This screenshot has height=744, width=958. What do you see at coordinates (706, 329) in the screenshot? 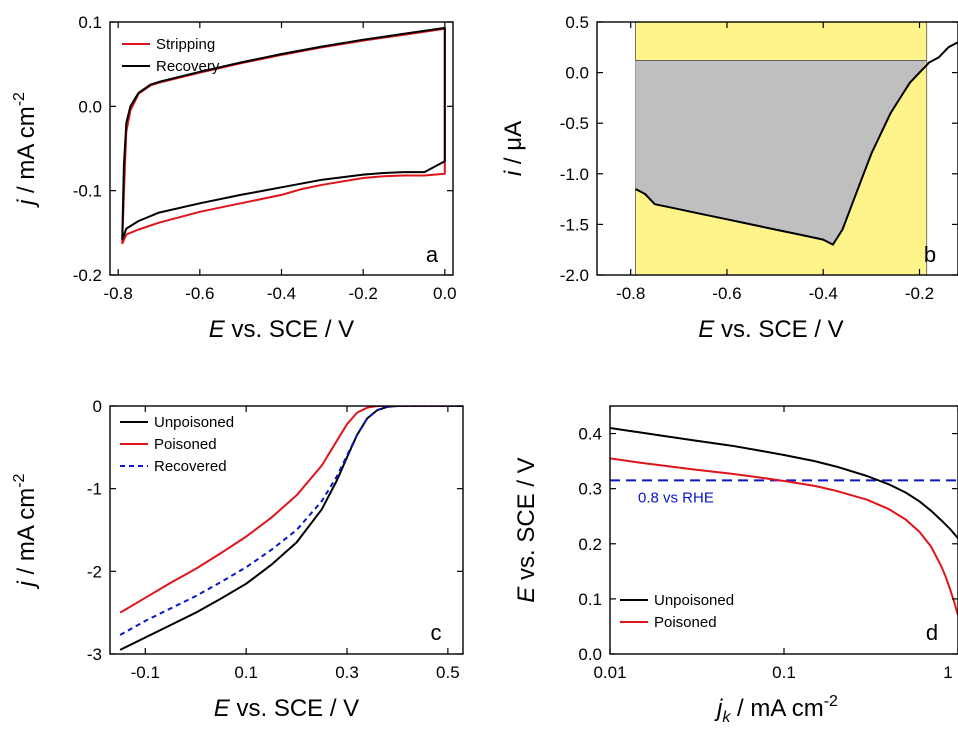
I see `x-axis-label-b-italic: E` at bounding box center [706, 329].